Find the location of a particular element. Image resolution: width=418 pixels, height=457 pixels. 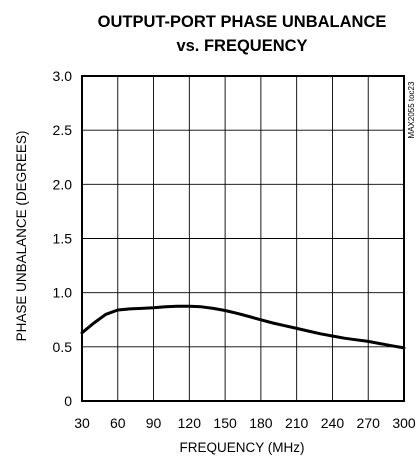

y-axis-ticks: 0 0.5 1.0 1.5 2.0 2.5 3.0 is located at coordinates (63, 238).